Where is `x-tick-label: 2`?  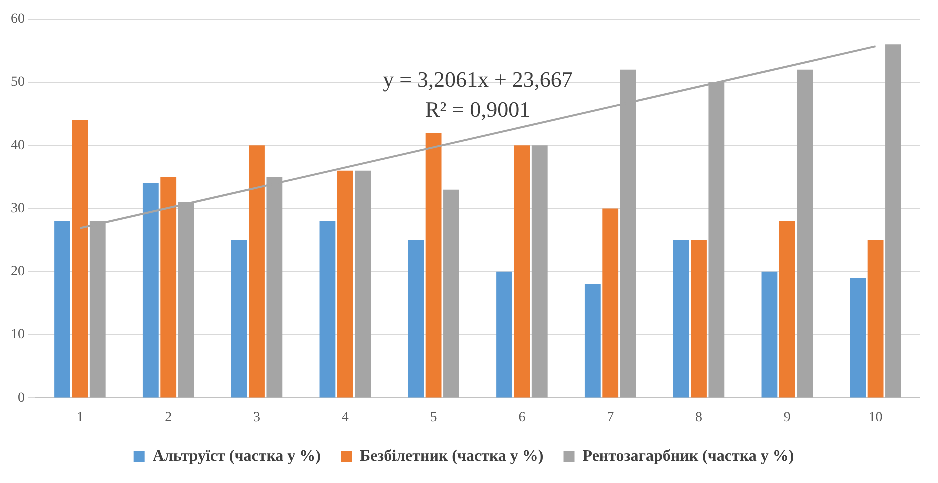 x-tick-label: 2 is located at coordinates (168, 418).